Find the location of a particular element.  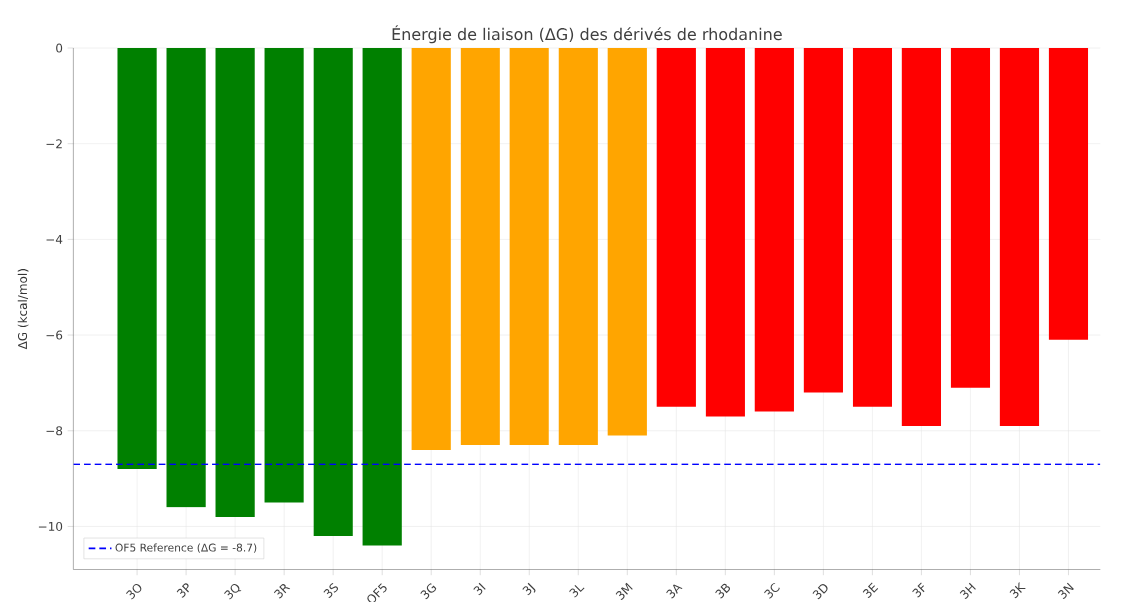

x-tick-label: 3H is located at coordinates (967, 591).